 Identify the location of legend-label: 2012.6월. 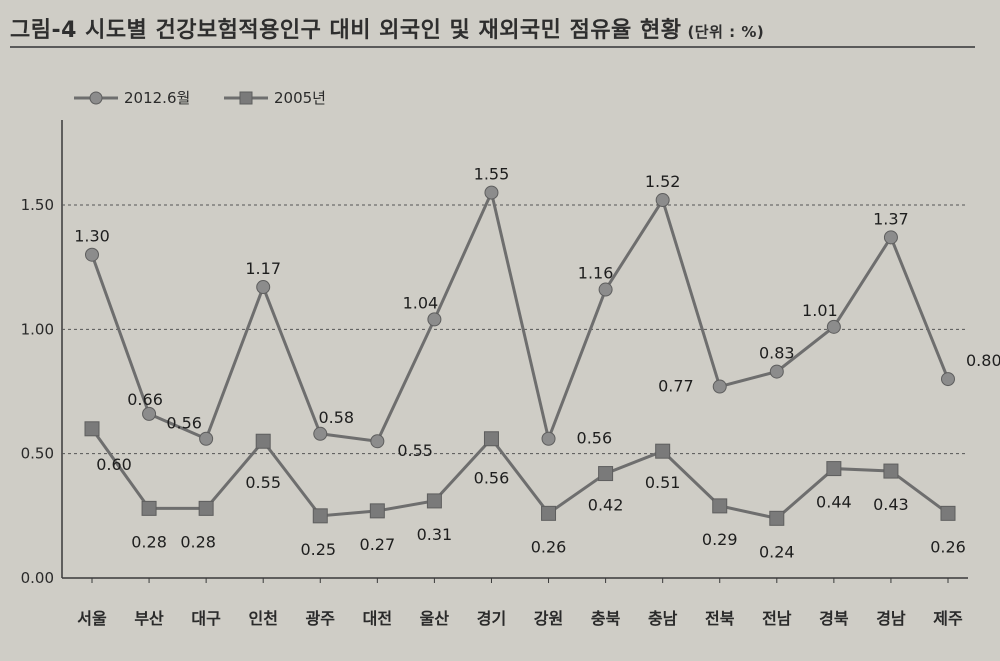
(157, 98).